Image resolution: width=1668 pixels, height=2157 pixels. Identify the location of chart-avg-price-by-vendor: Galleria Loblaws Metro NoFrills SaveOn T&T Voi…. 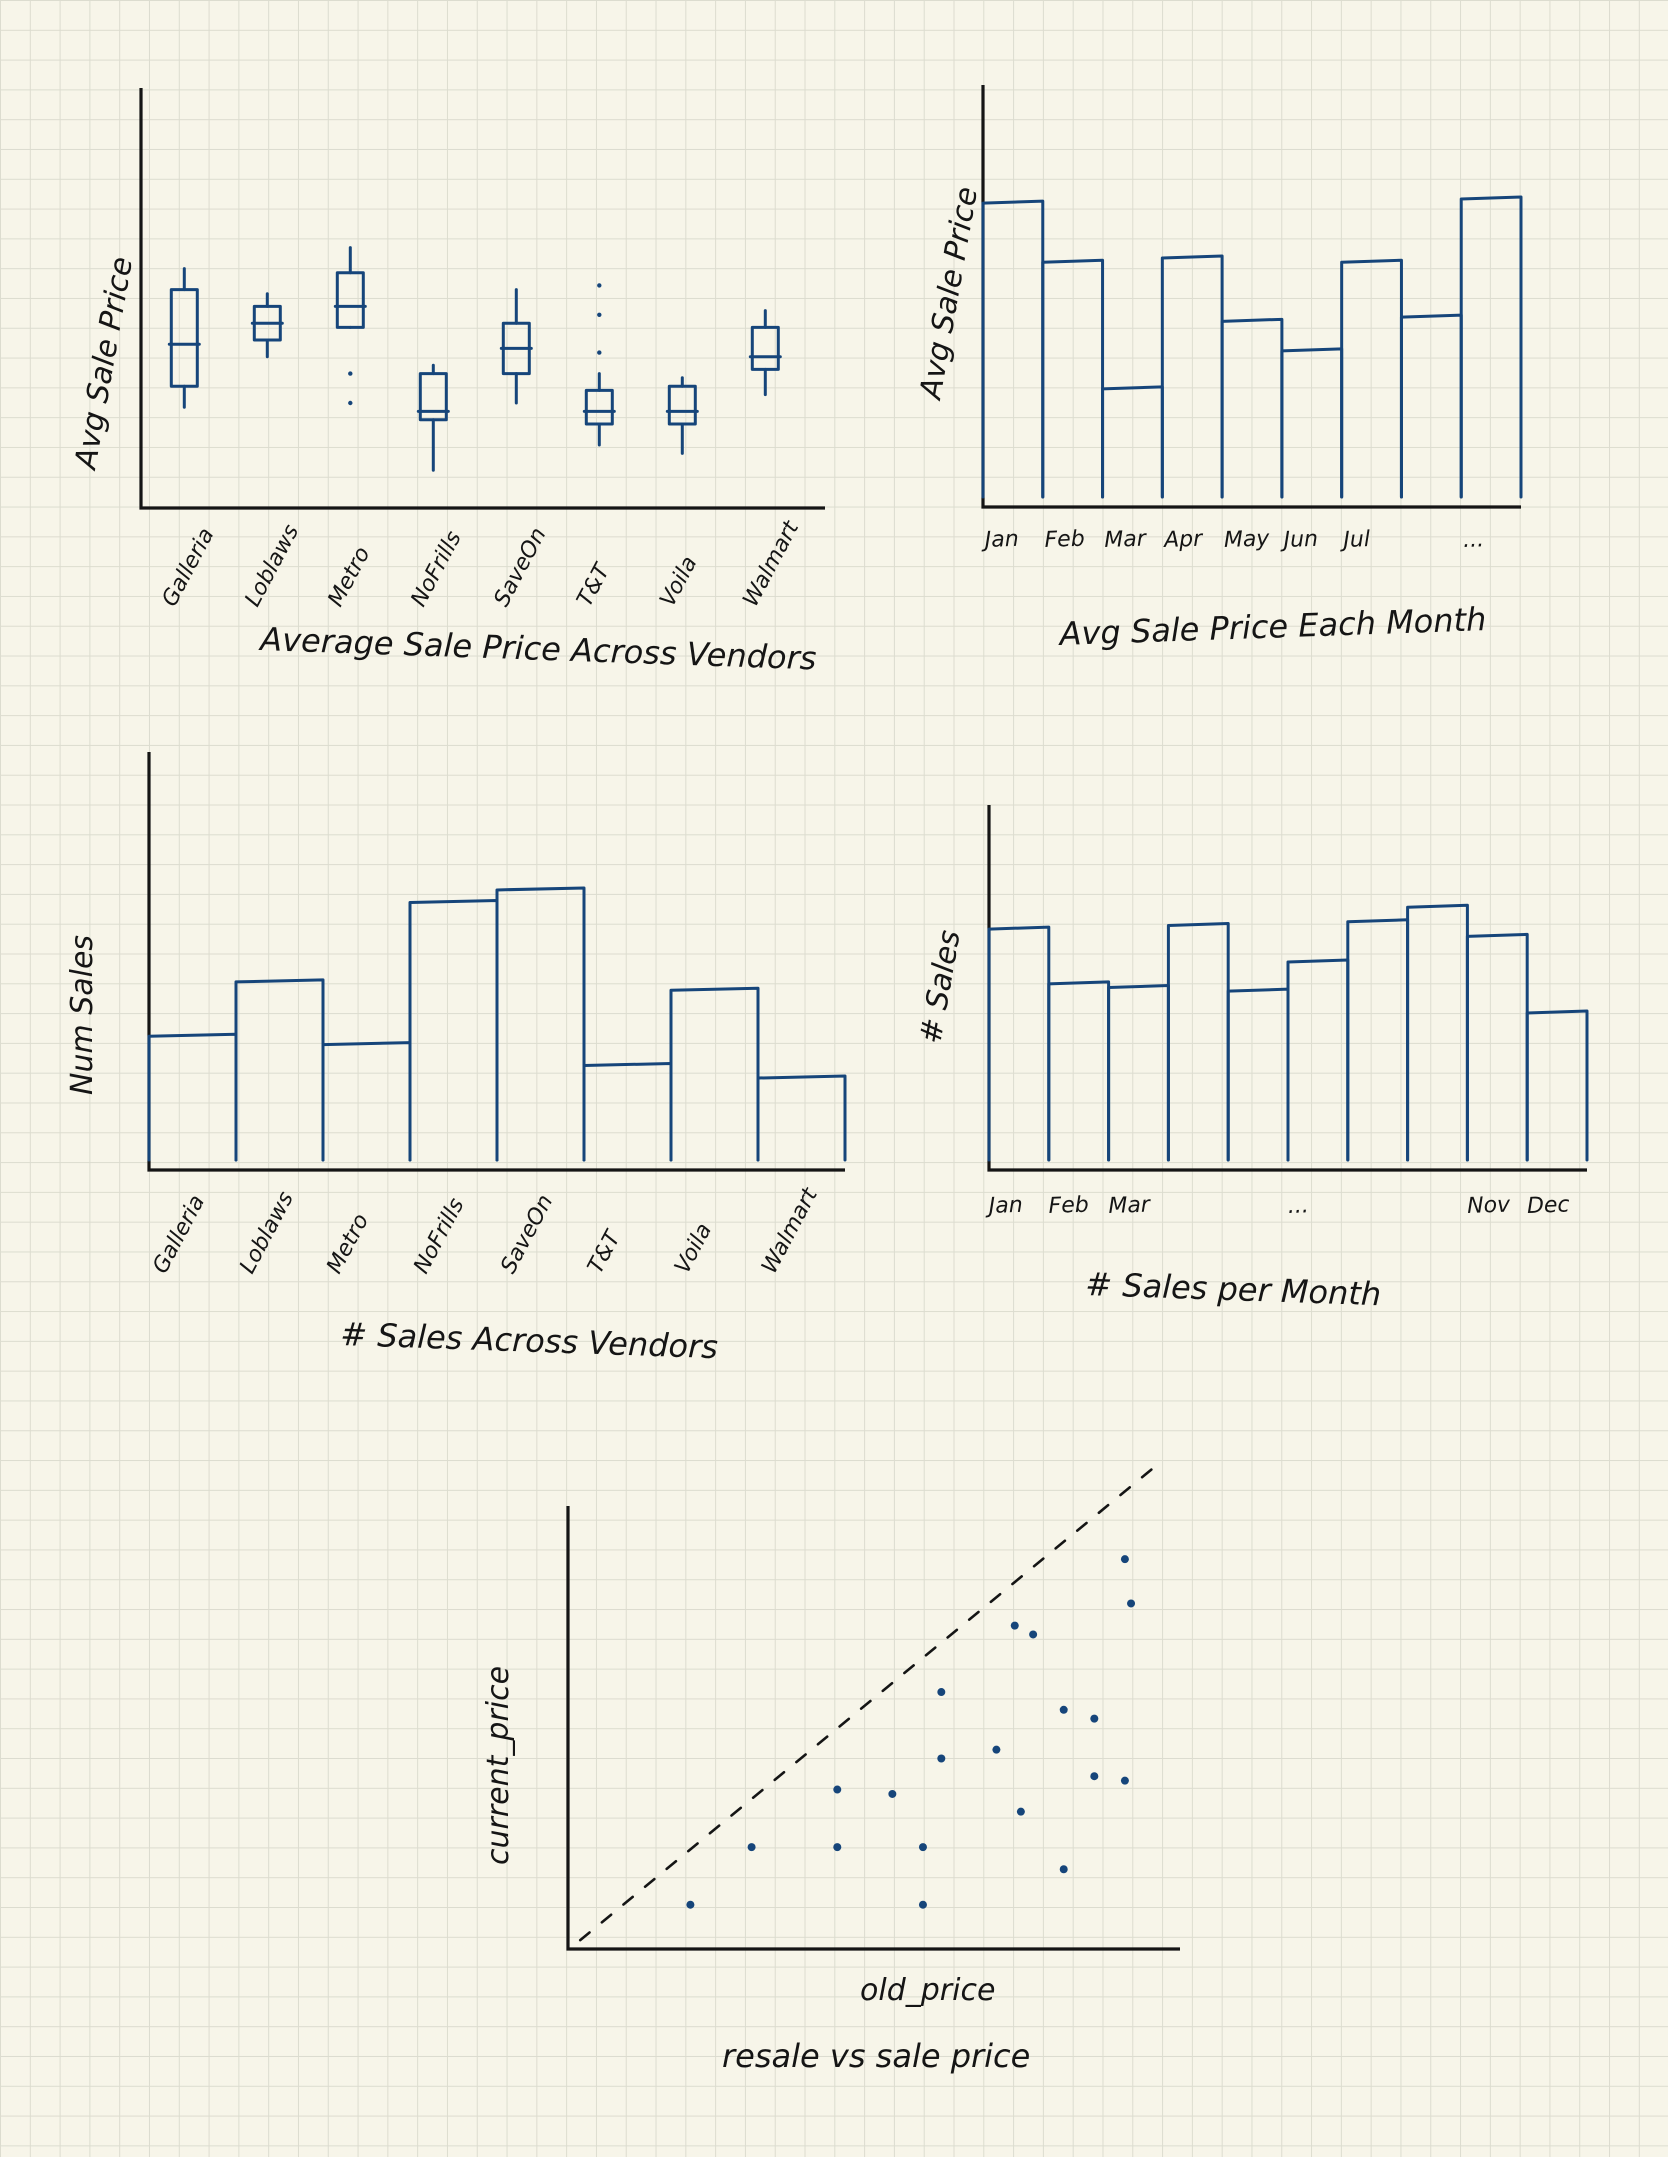
(446, 382).